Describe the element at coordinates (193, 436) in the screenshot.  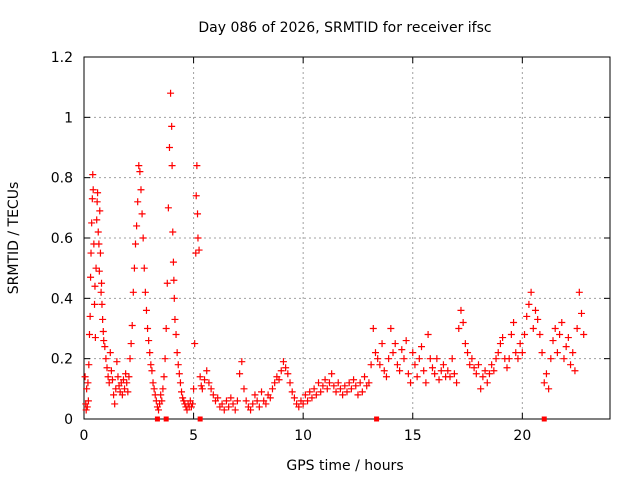
I see `x-tick-label: 5` at that location.